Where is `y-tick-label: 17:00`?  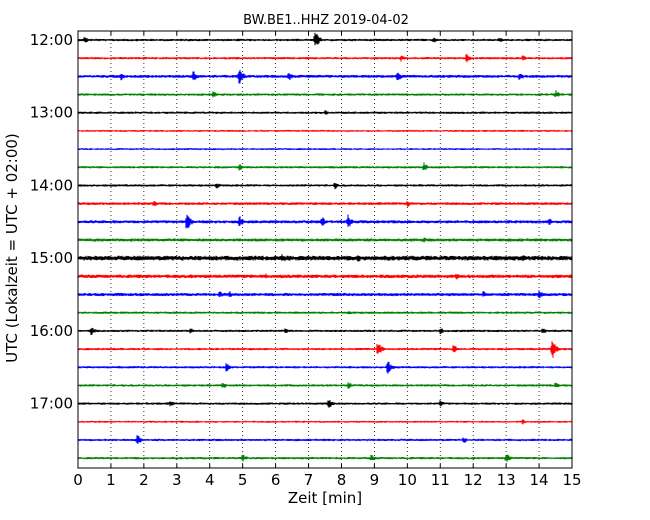 y-tick-label: 17:00 is located at coordinates (51, 404).